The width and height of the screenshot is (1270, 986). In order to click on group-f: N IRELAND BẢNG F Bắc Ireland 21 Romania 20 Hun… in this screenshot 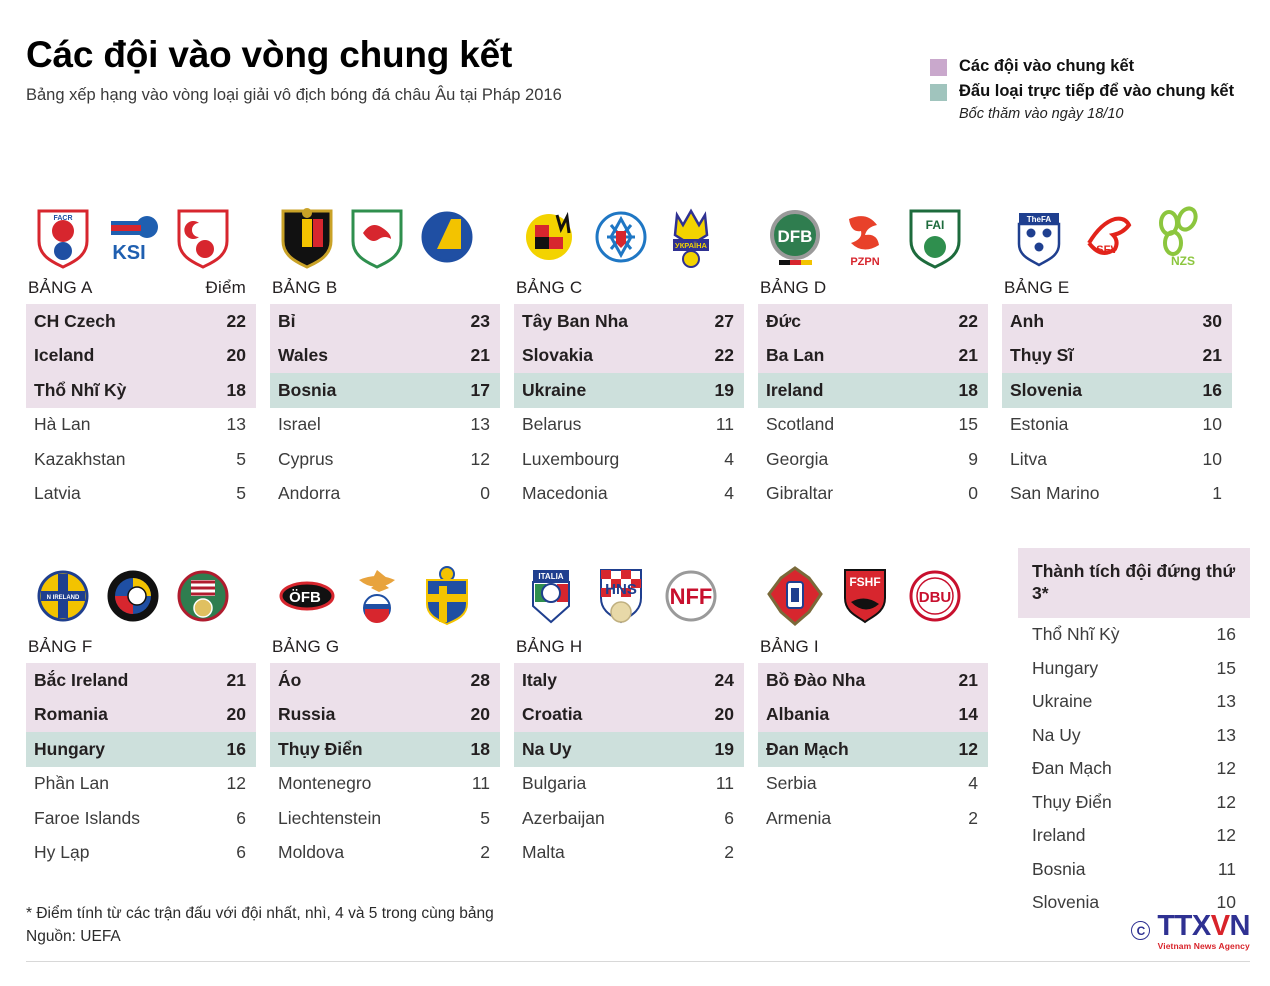, I will do `click(148, 712)`.